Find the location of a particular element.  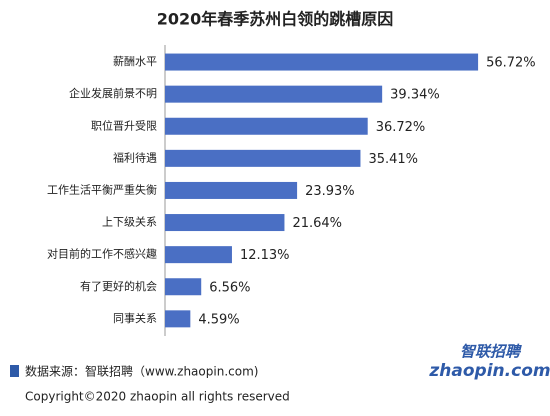

value-label: 4.59% is located at coordinates (218, 319).